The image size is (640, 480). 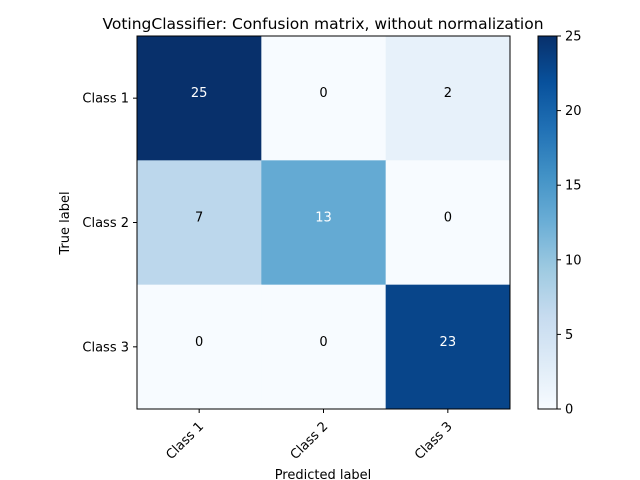 I want to click on y-axis-ticks: Class 1 Class 2 Class 3, so click(x=109, y=223).